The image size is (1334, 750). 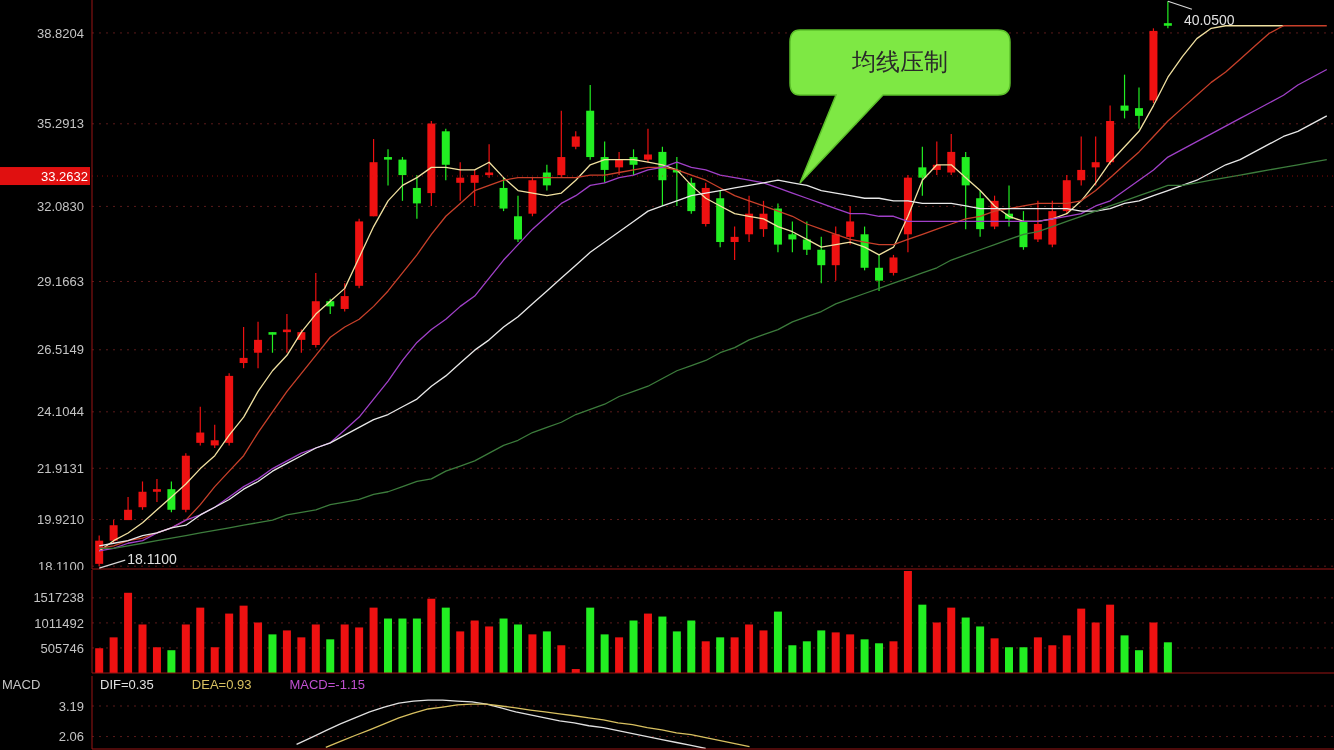 What do you see at coordinates (127, 684) in the screenshot?
I see `text: DIF=0.35` at bounding box center [127, 684].